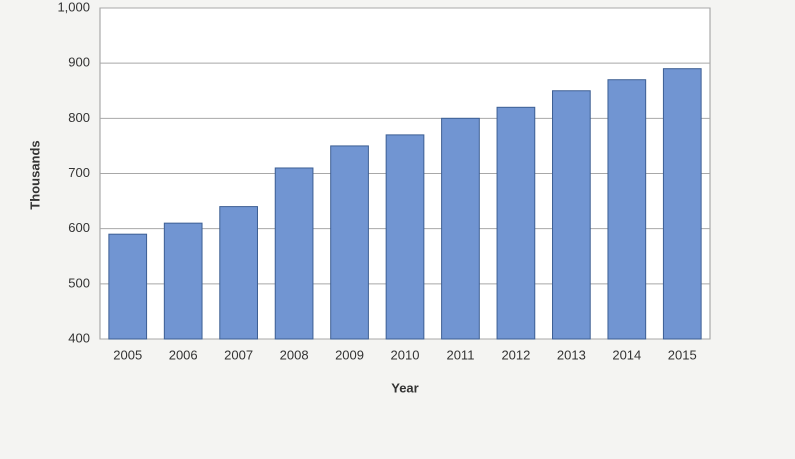 Image resolution: width=795 pixels, height=459 pixels. What do you see at coordinates (79, 337) in the screenshot?
I see `y-tick-label: 400` at bounding box center [79, 337].